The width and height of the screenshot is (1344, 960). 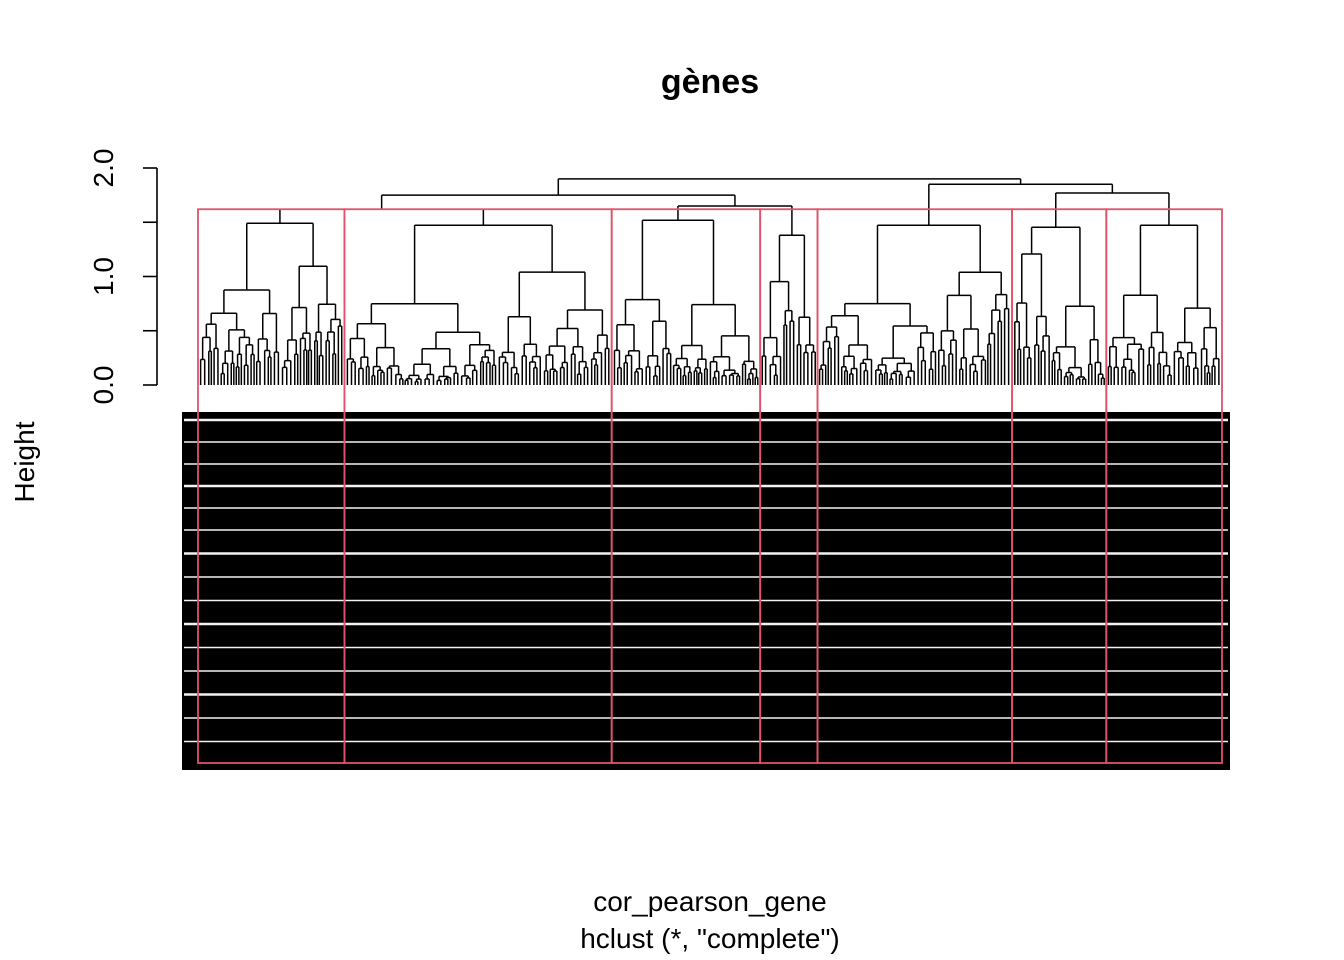 I want to click on chart-title: gènes, so click(x=710, y=82).